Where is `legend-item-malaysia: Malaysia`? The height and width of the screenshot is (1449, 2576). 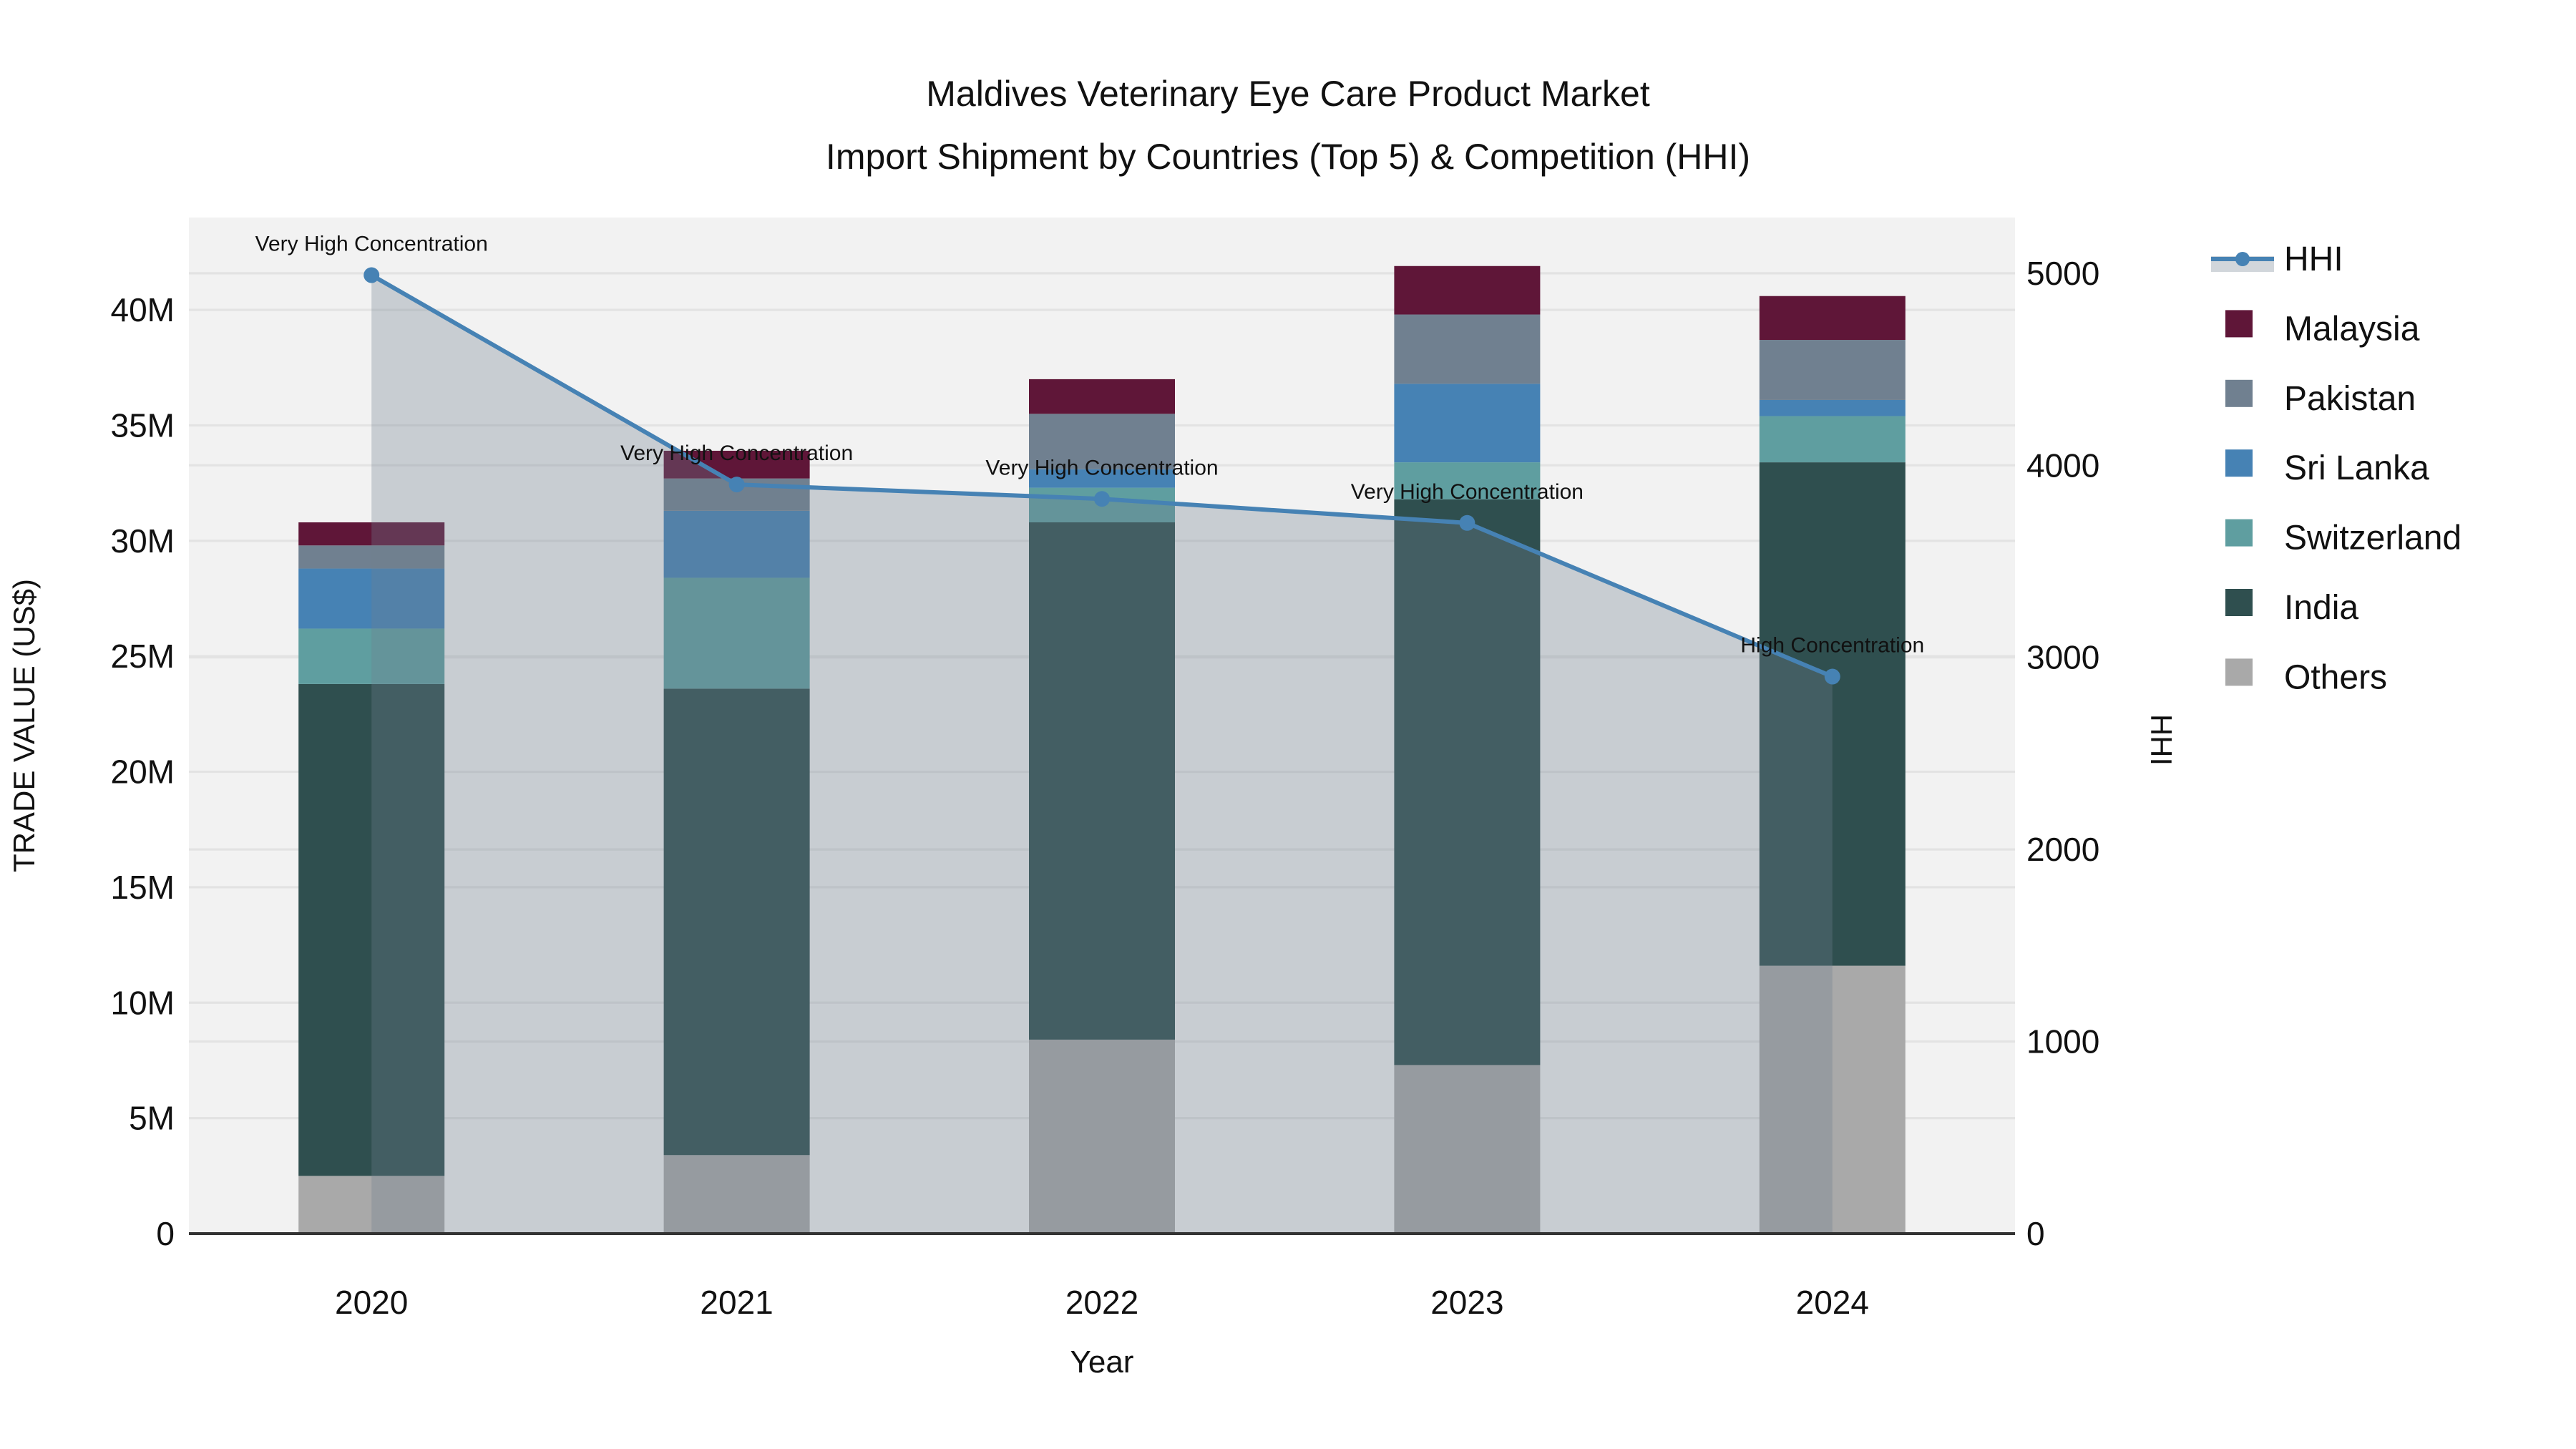 legend-item-malaysia: Malaysia is located at coordinates (2322, 329).